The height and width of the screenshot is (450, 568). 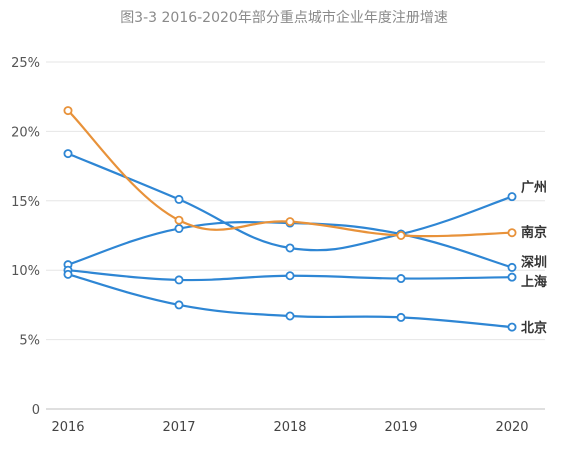 I want to click on y-tick-label: 15%, so click(x=25, y=202).